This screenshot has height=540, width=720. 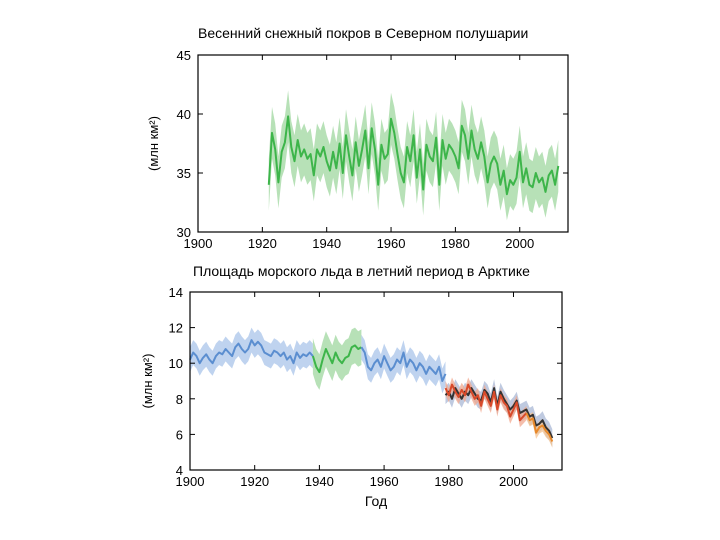 What do you see at coordinates (176, 328) in the screenshot?
I see `y-tick-label: 12` at bounding box center [176, 328].